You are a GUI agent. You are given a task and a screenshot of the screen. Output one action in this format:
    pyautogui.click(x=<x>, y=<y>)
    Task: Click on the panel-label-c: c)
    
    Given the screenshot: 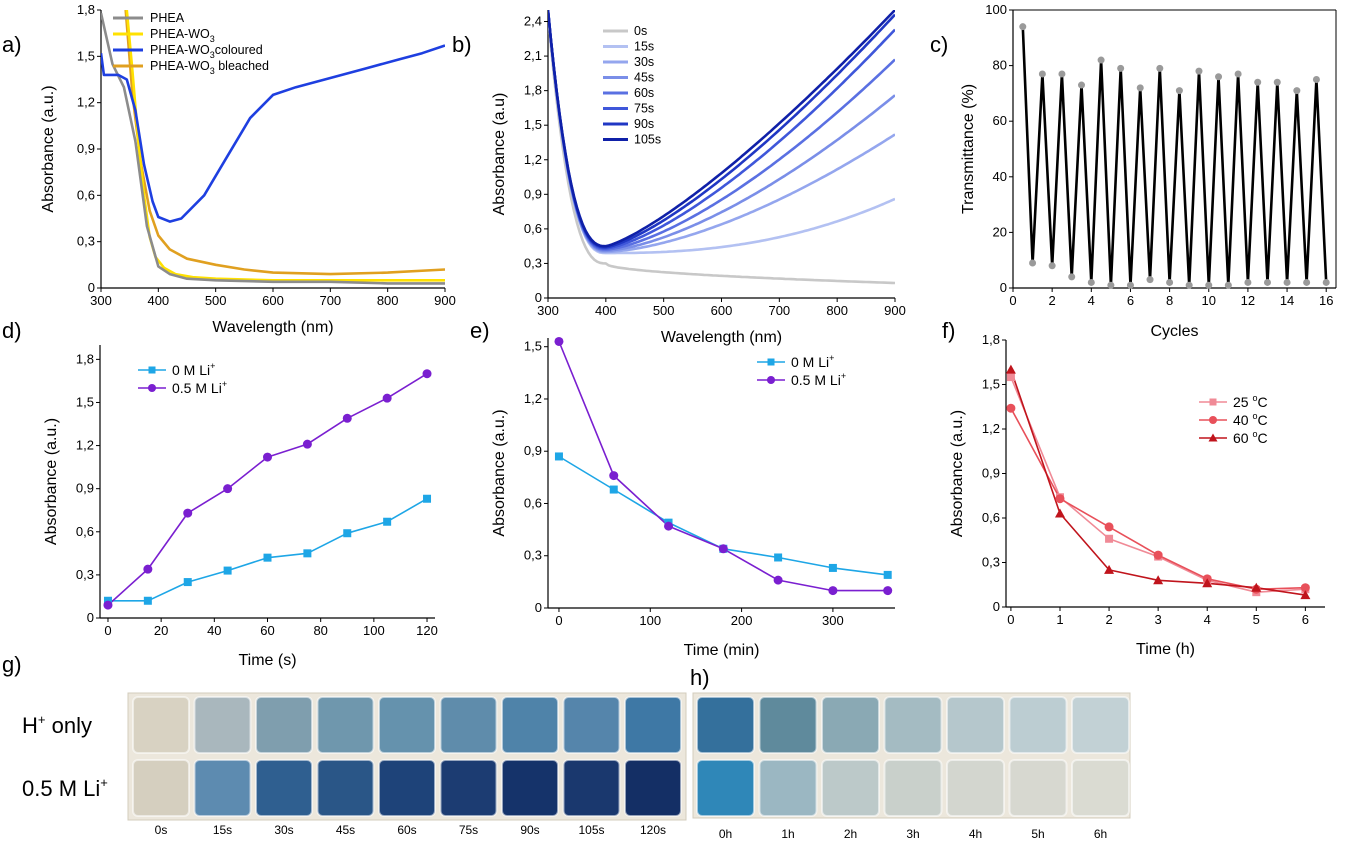 What is the action you would take?
    pyautogui.click(x=939, y=44)
    